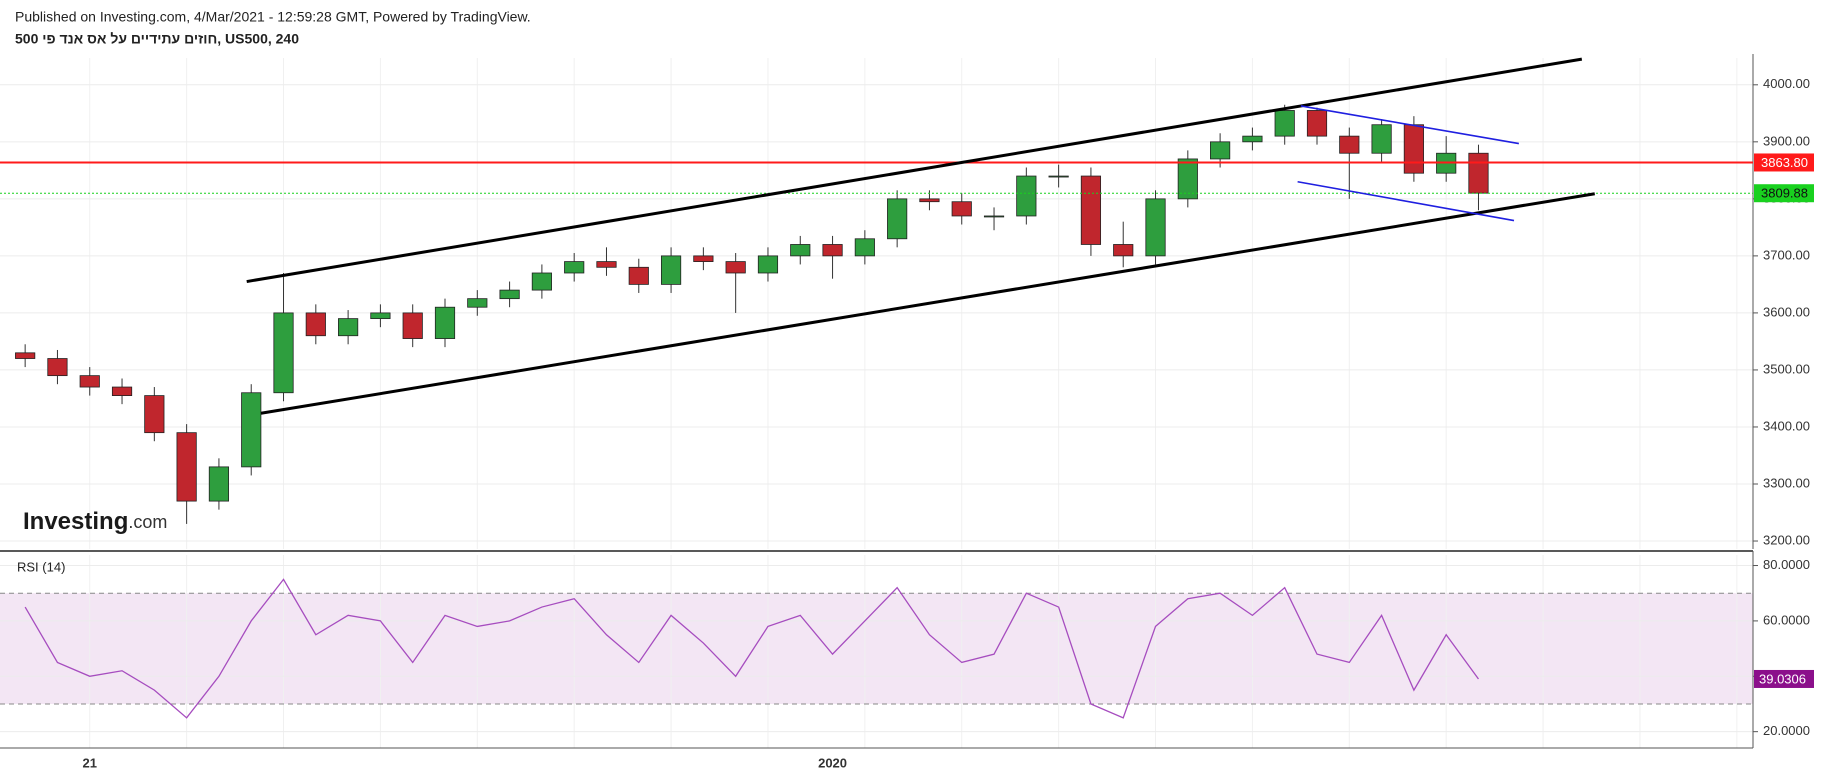 This screenshot has height=778, width=1833. I want to click on price-label: 3809.88, so click(1784, 193).